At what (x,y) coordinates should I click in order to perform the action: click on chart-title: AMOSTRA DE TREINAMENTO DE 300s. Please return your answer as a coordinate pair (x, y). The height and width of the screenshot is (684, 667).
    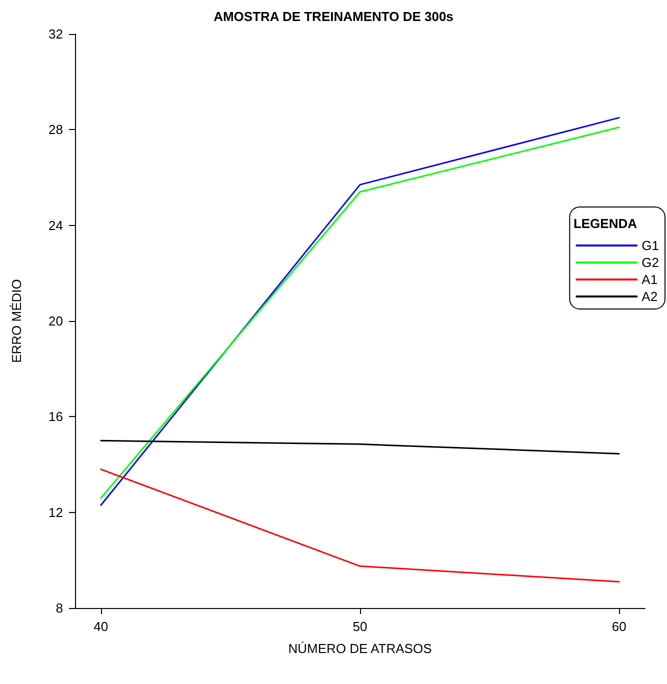
    Looking at the image, I should click on (334, 16).